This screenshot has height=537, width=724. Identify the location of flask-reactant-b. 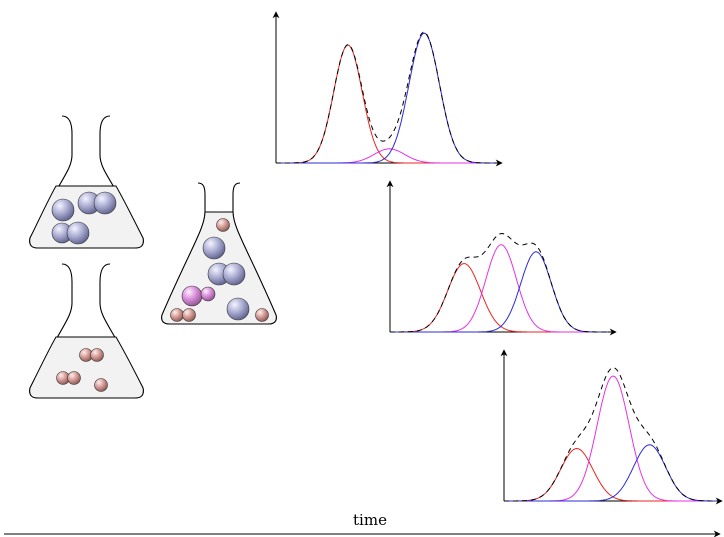
(86, 331).